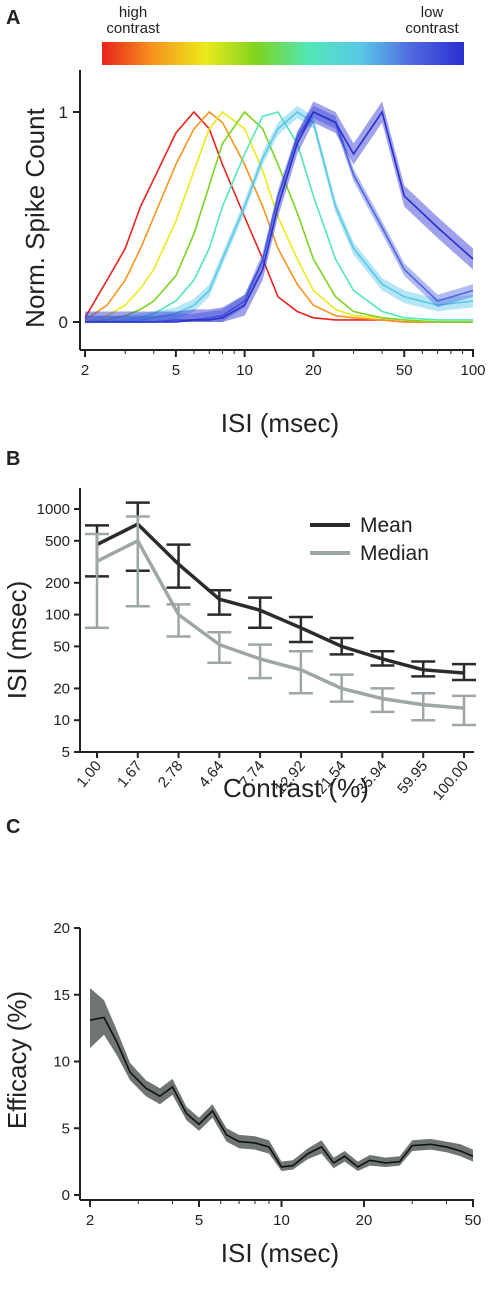 The width and height of the screenshot is (494, 1300). I want to click on panel-c-y-axis-label: Efficacy (%), so click(17, 1060).